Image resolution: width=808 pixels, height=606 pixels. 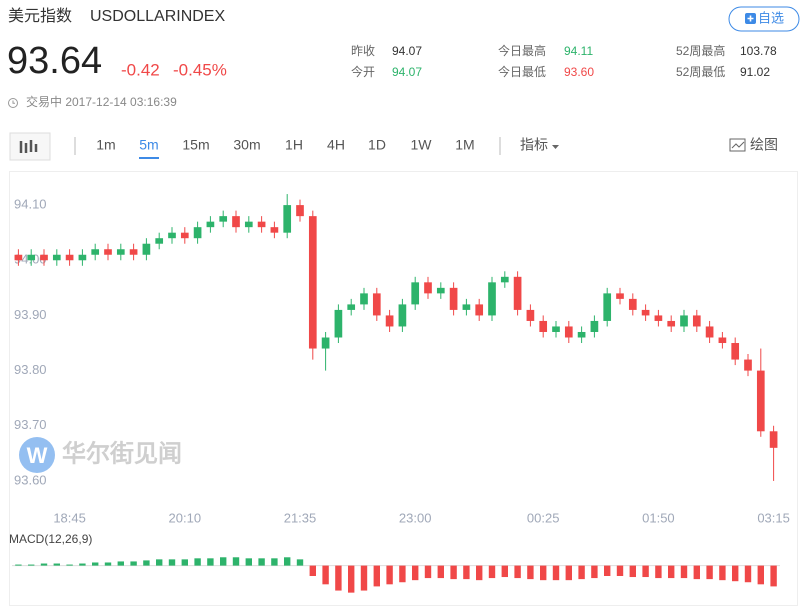 I want to click on macd-label: MACD(12,26,9), so click(x=50, y=539).